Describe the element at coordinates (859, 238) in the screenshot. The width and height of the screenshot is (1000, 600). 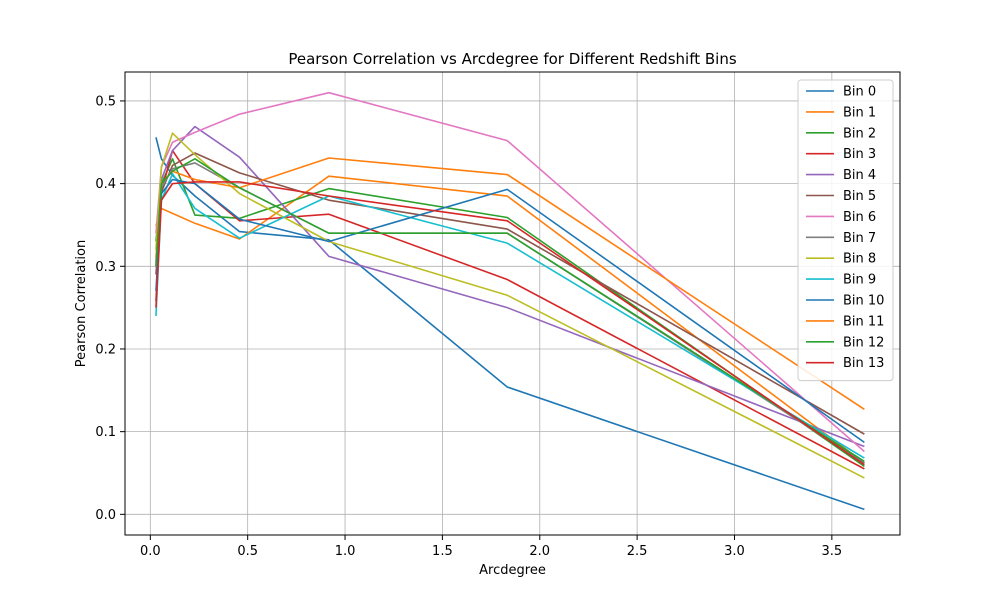
I see `legend-label: Bin 7` at that location.